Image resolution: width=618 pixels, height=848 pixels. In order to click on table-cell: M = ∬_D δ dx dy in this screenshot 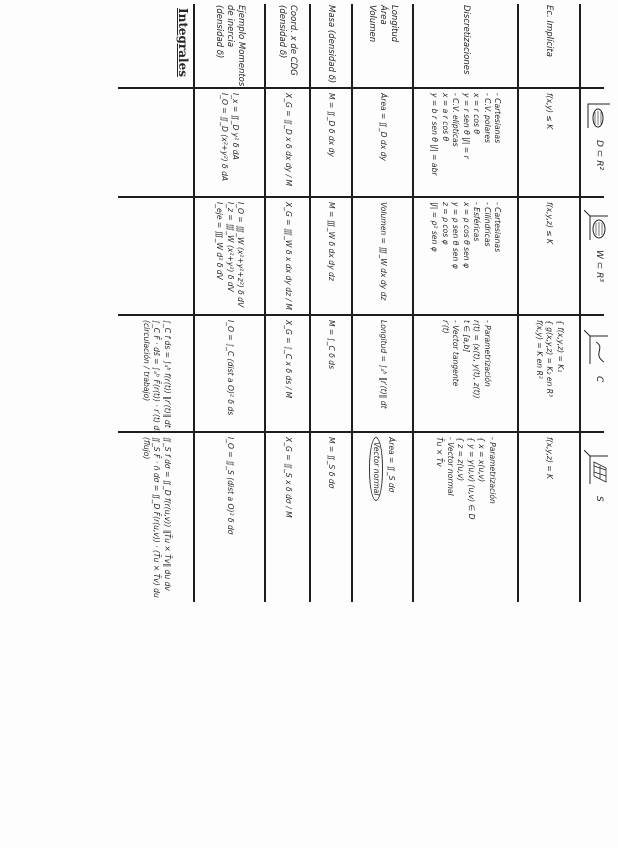, I will do `click(331, 142)`.